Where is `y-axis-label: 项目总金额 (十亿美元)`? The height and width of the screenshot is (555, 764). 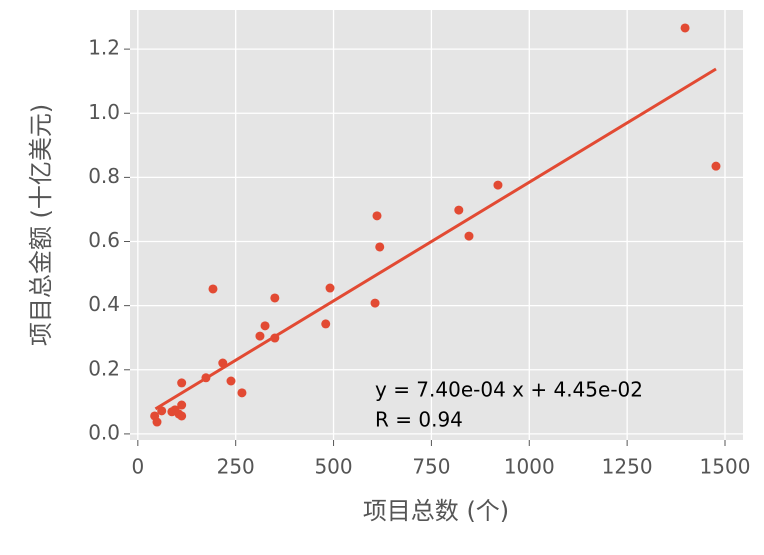
y-axis-label: 项目总金额 (十亿美元) is located at coordinates (41, 225).